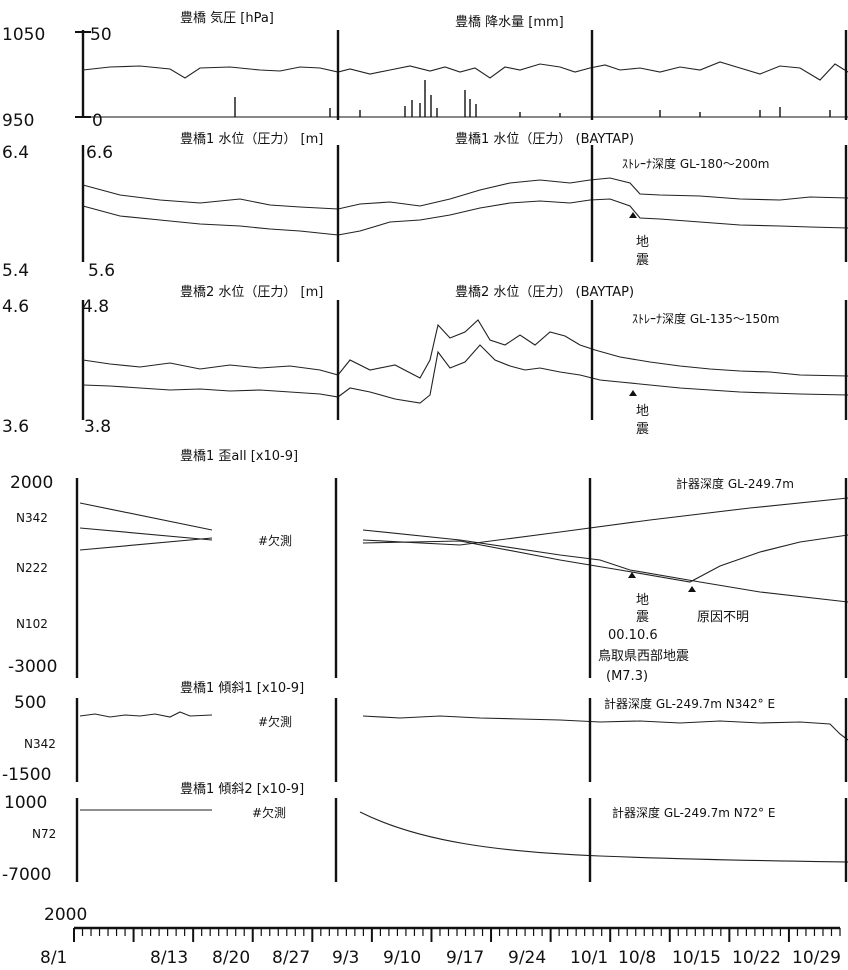 This screenshot has width=848, height=970. What do you see at coordinates (146, 714) in the screenshot?
I see `p5-series-left` at bounding box center [146, 714].